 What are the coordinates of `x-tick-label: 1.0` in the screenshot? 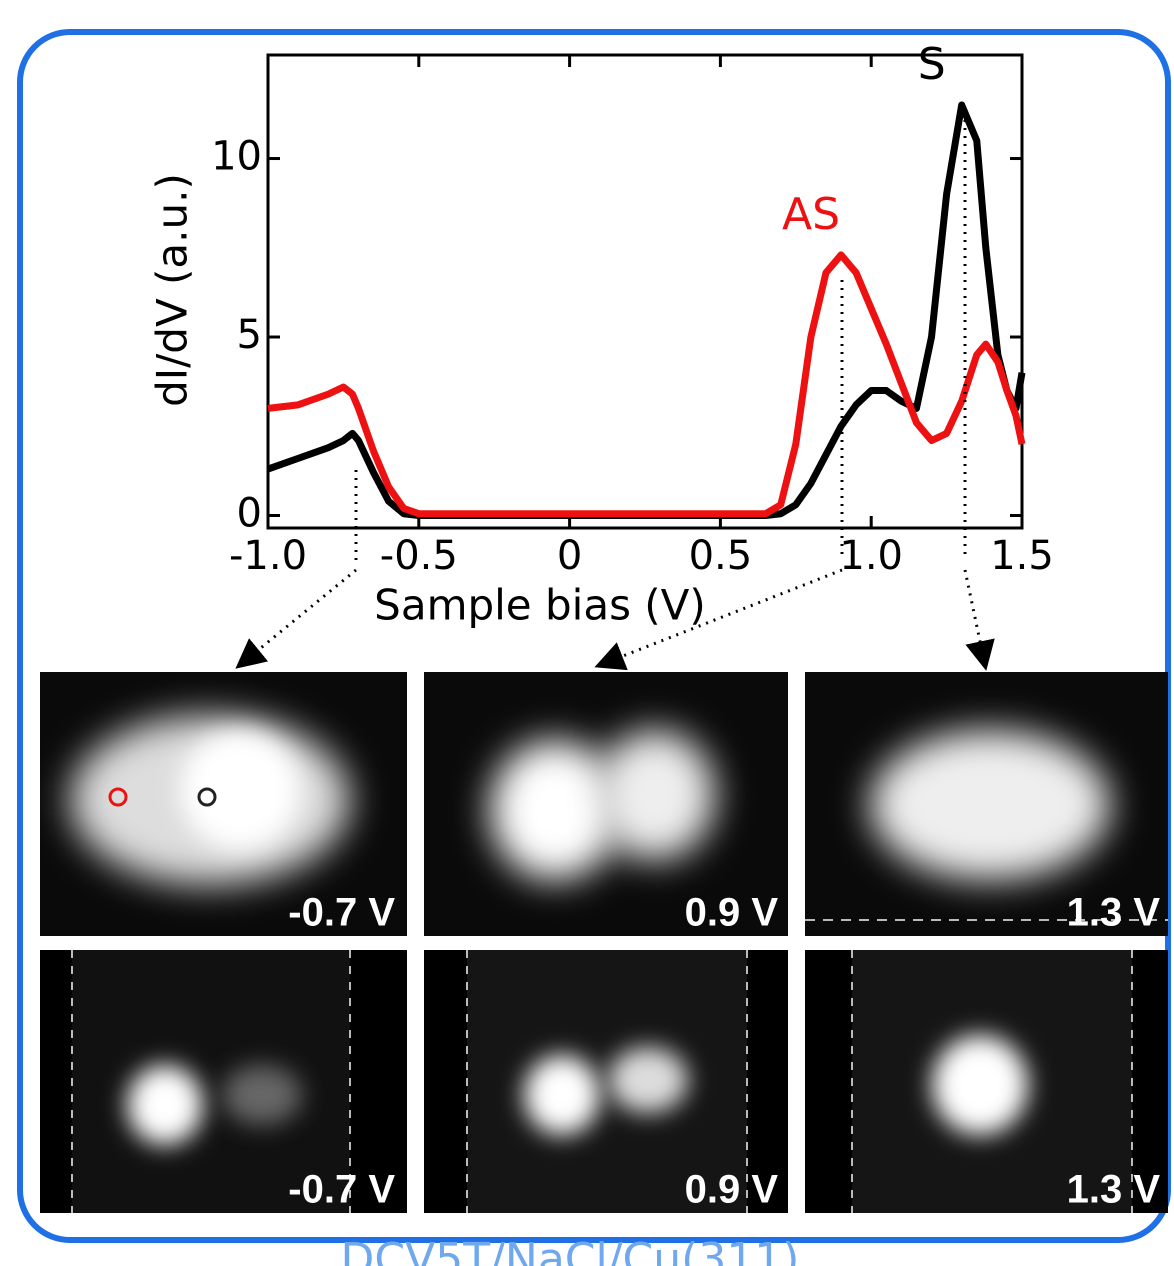 It's located at (871, 556).